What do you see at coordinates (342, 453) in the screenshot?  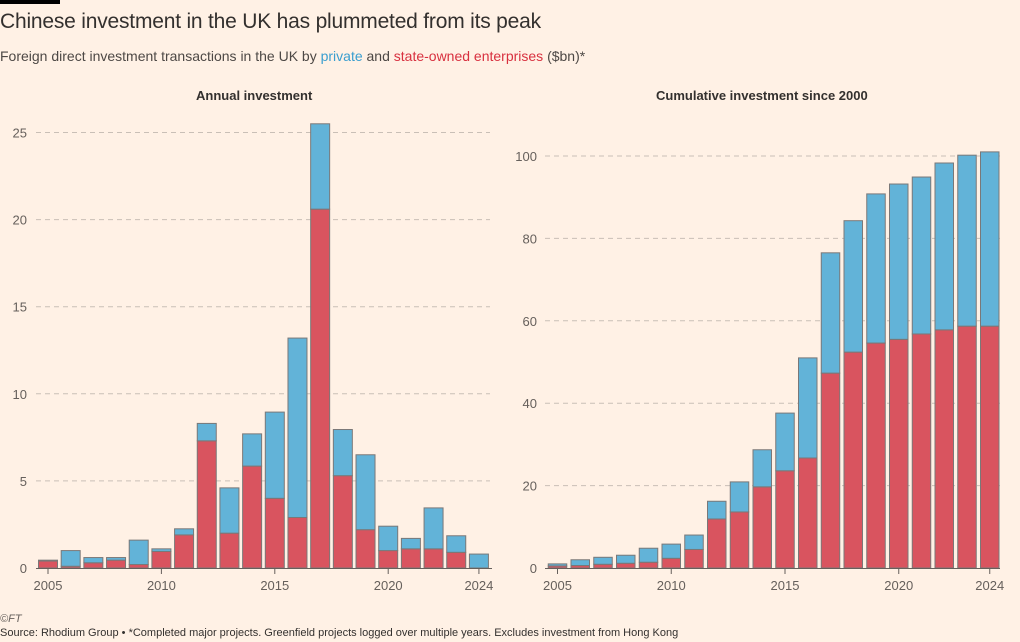 I see `annual-bar-private-2018` at bounding box center [342, 453].